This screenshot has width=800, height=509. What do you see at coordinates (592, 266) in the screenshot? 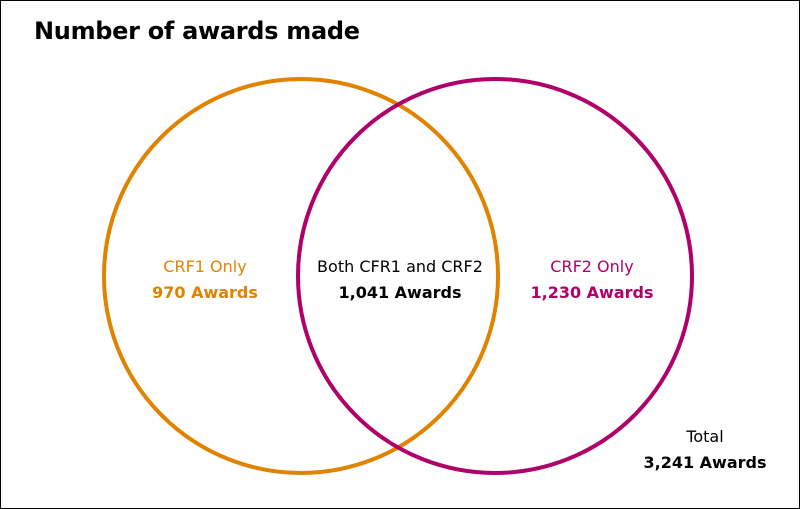
I see `crf2-only-label: CRF2 Only` at bounding box center [592, 266].